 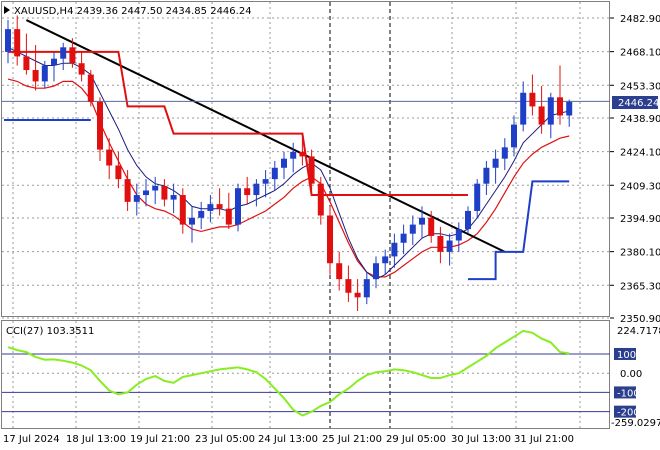 I want to click on time-tick-label: 31 Jul 21:00, so click(x=544, y=439).